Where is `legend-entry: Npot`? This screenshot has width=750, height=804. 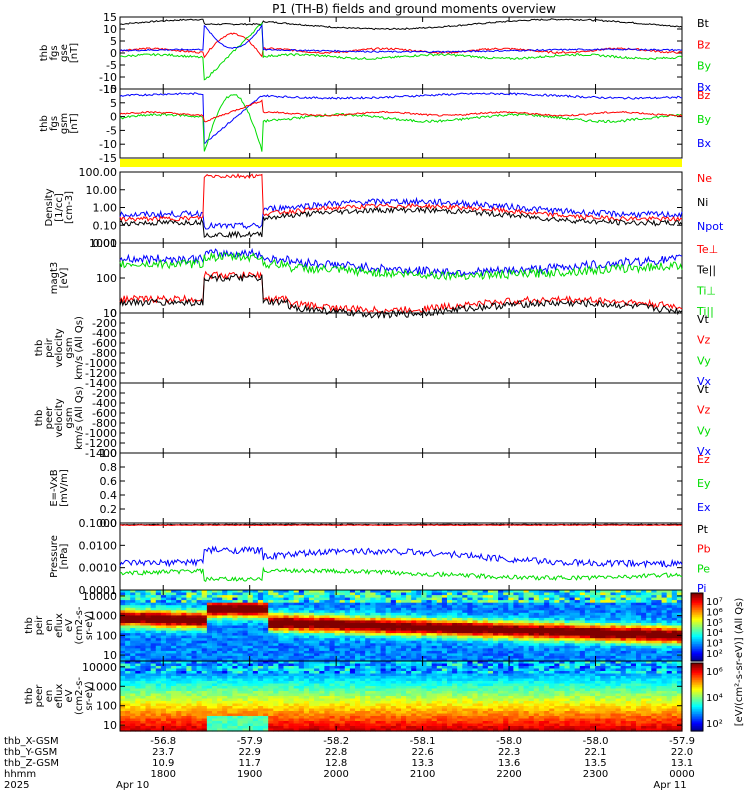 legend-entry: Npot is located at coordinates (710, 226).